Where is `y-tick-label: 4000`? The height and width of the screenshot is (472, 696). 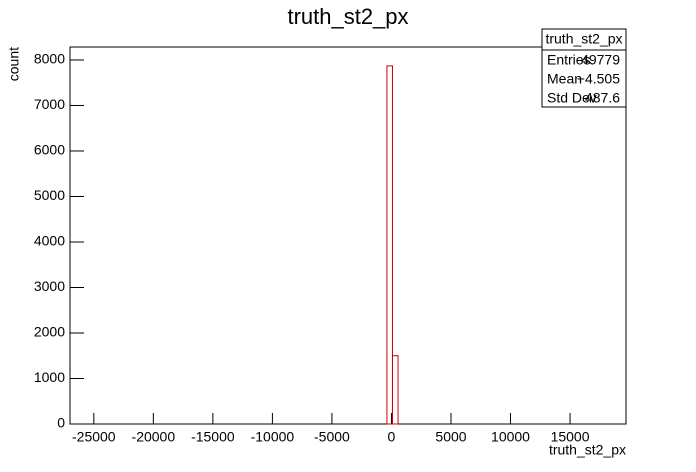
y-tick-label: 4000 is located at coordinates (49, 241).